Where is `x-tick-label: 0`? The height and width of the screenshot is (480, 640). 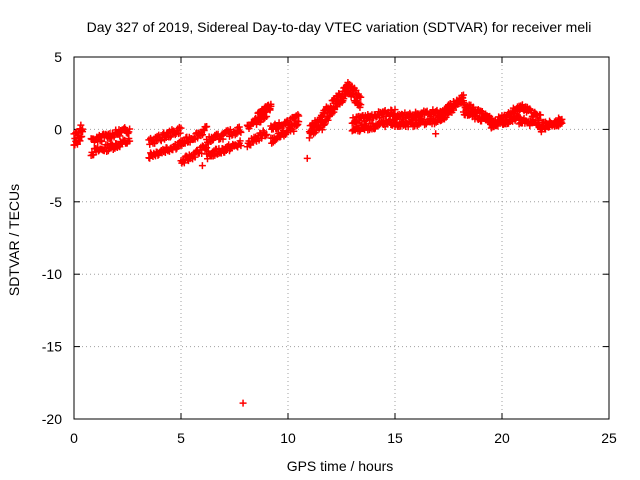
x-tick-label: 0 is located at coordinates (74, 438).